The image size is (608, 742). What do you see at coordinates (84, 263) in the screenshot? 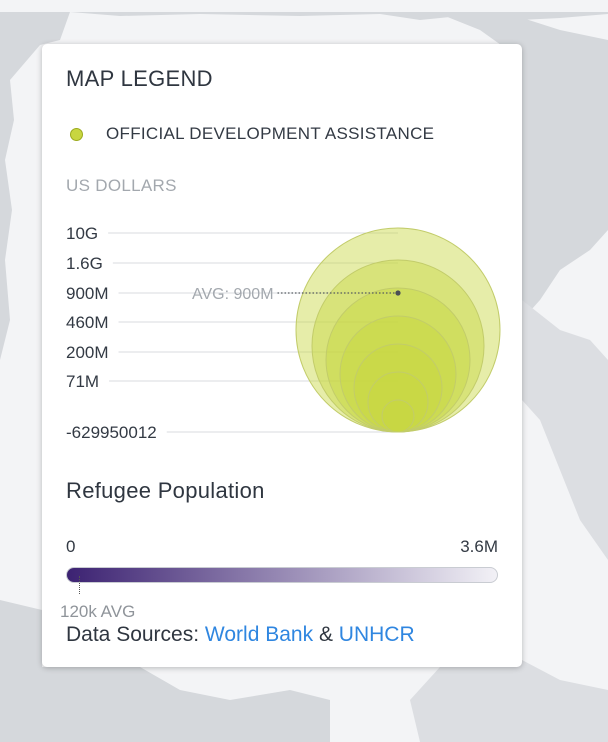
I see `size-tick-label: 1.6G` at bounding box center [84, 263].